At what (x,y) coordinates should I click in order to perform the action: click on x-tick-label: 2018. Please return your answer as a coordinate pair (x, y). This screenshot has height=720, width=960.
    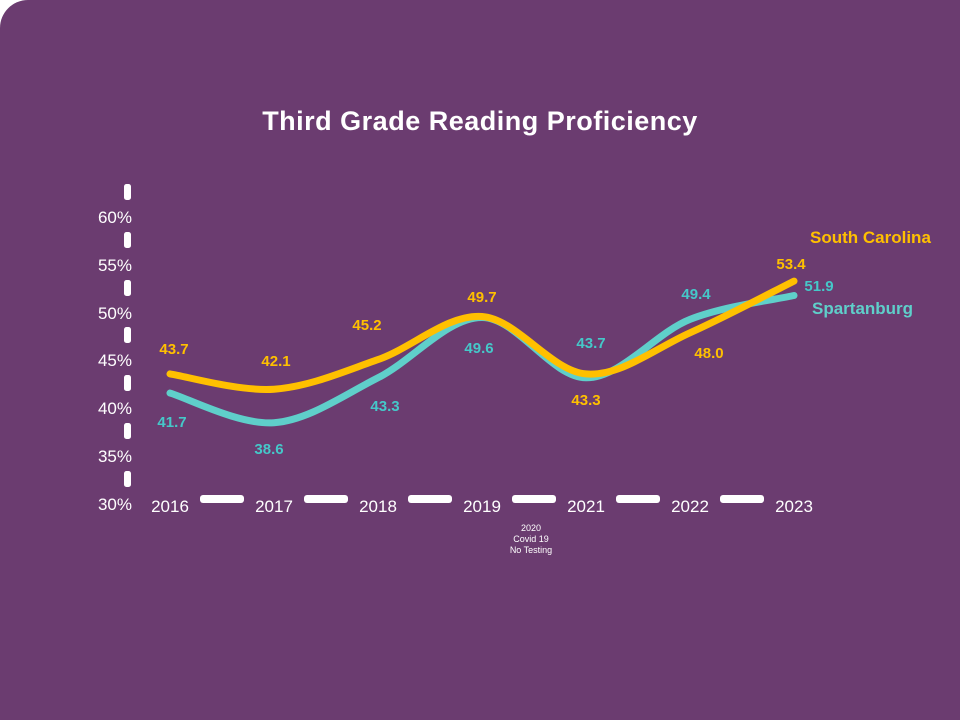
    Looking at the image, I should click on (378, 506).